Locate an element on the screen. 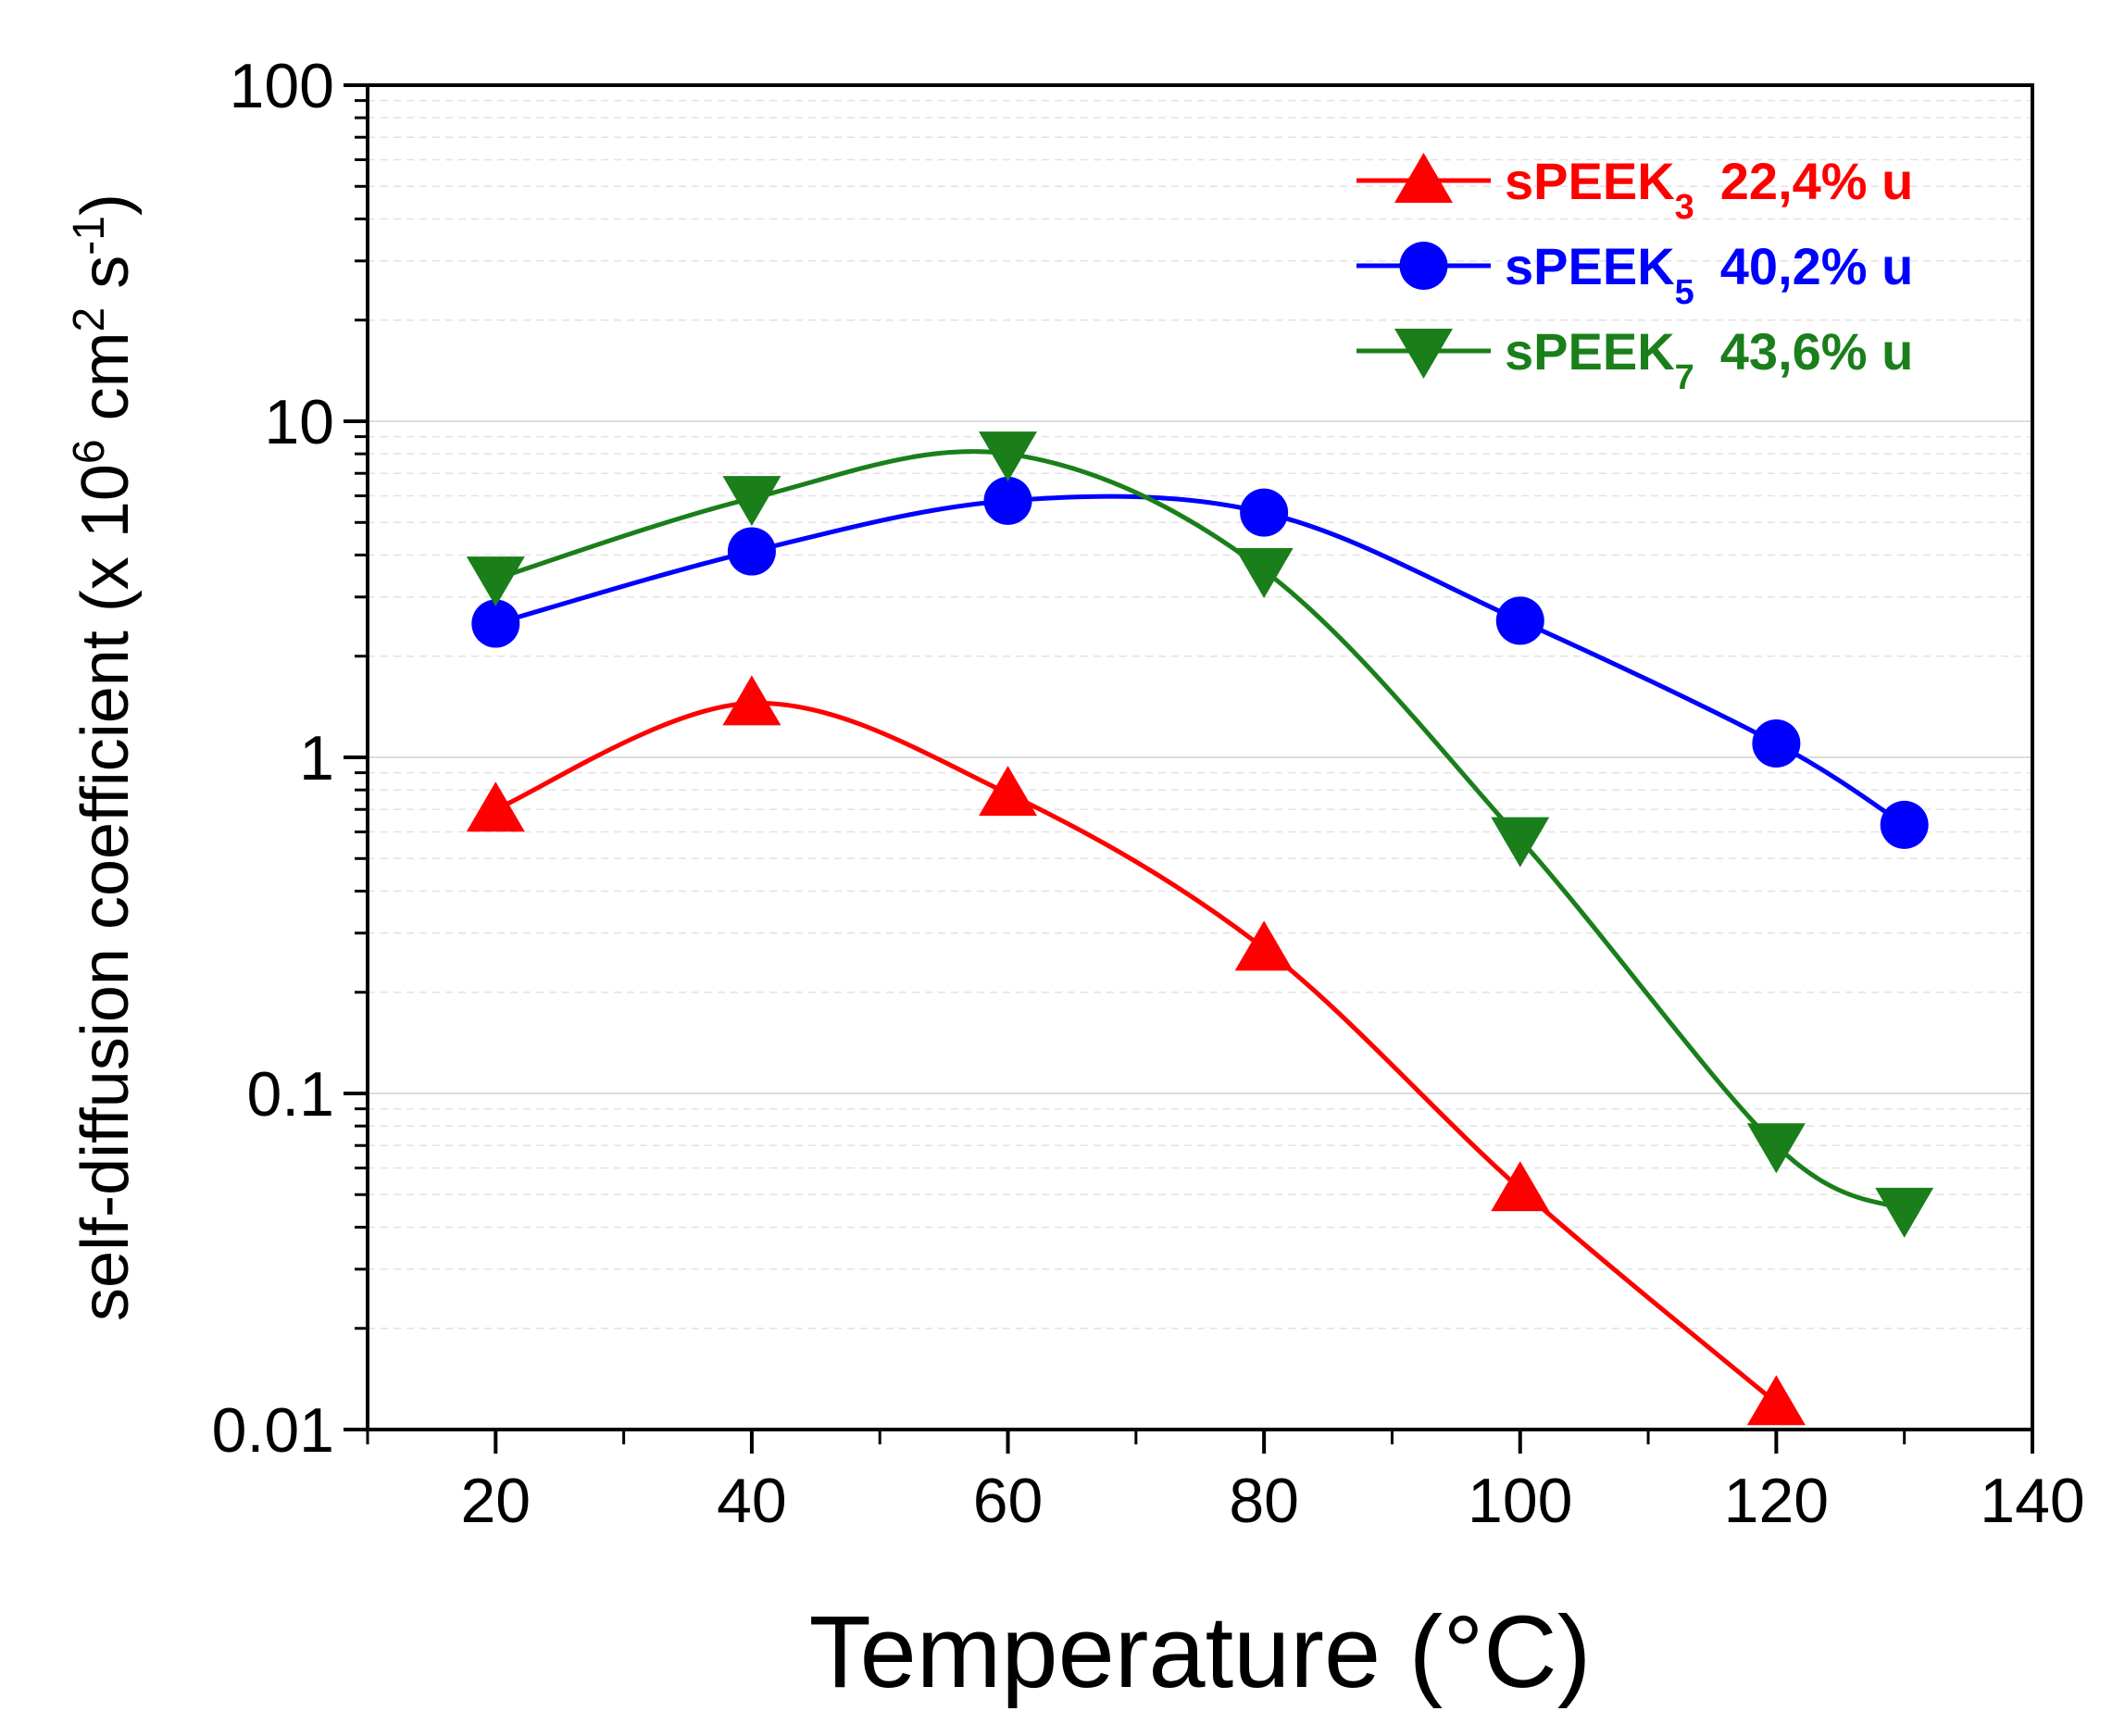  legend-label-0: sPEEK3 22,4% u is located at coordinates (1709, 189).